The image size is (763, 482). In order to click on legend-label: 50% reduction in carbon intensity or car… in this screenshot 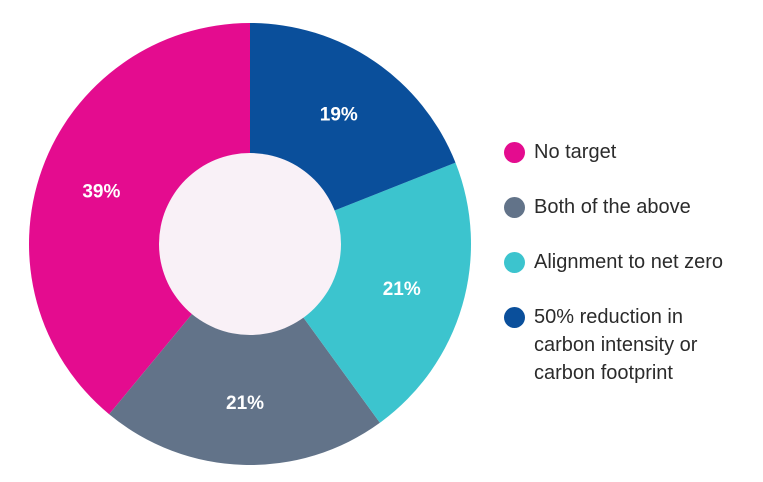, I will do `click(616, 345)`.